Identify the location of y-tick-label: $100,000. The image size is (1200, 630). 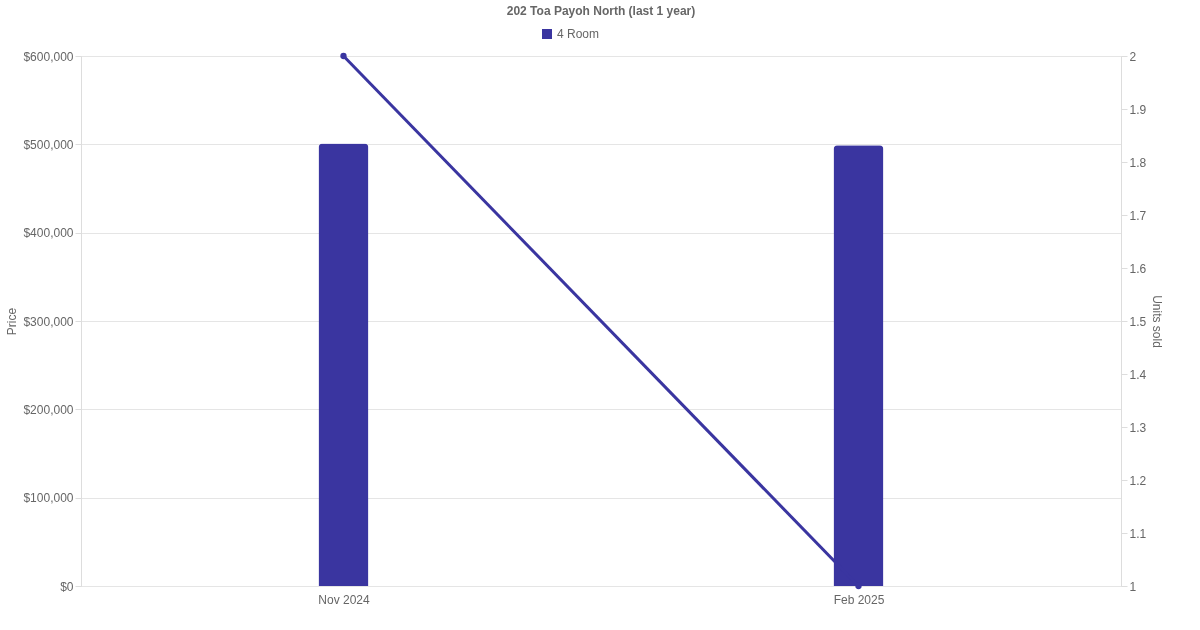
(48, 498).